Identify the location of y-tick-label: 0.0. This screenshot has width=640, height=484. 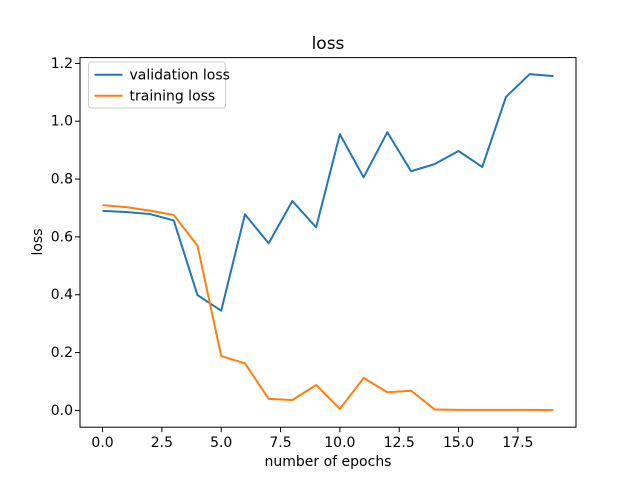
(62, 411).